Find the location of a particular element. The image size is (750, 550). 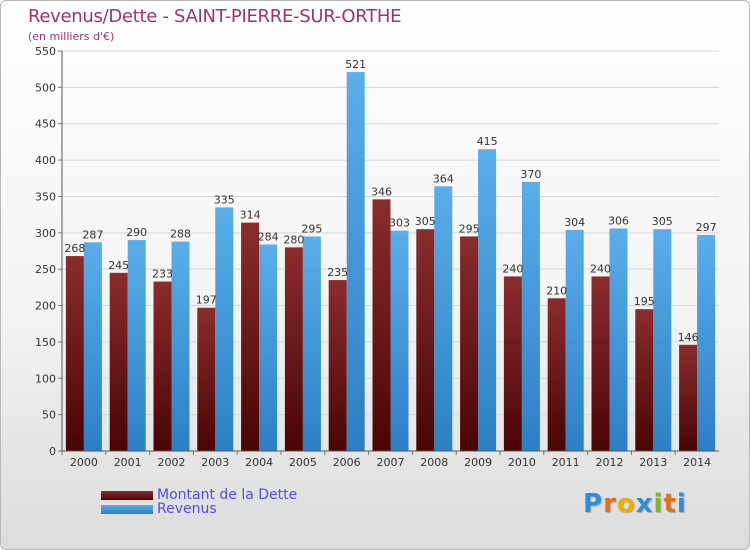

data-label: 280 is located at coordinates (293, 239).